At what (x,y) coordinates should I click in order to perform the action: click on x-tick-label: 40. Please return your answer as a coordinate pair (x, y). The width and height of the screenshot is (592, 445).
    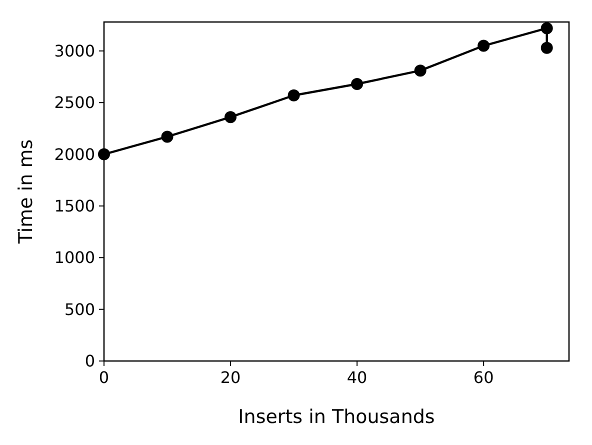
    Looking at the image, I should click on (357, 377).